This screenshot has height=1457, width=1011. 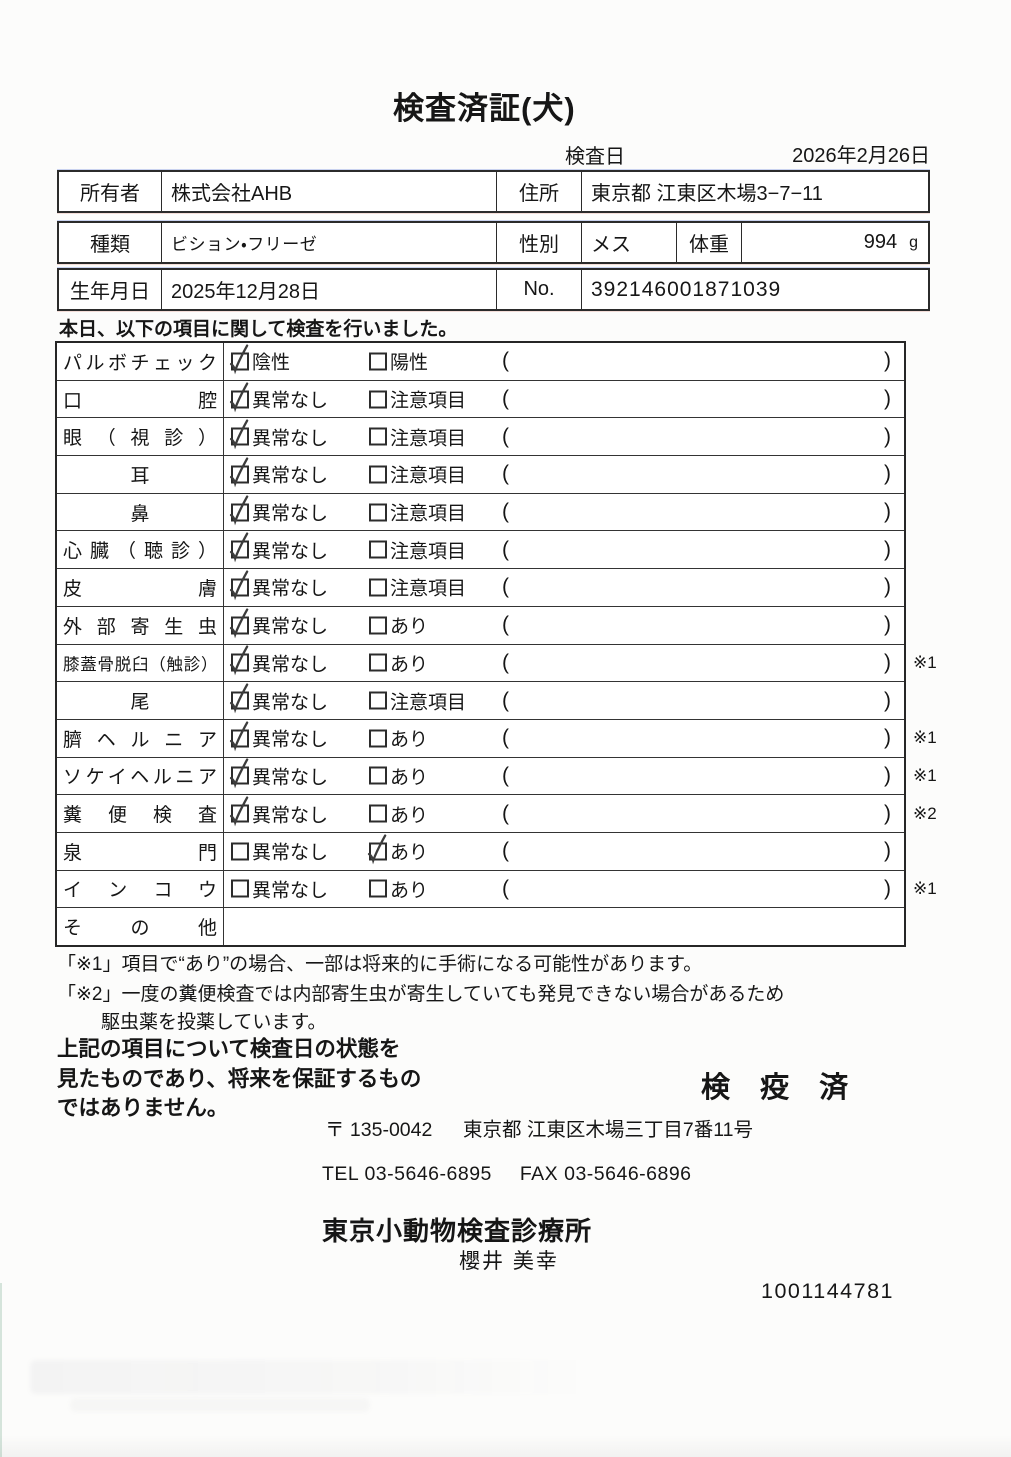 I want to click on exam-item-label: 耳, so click(x=140, y=474).